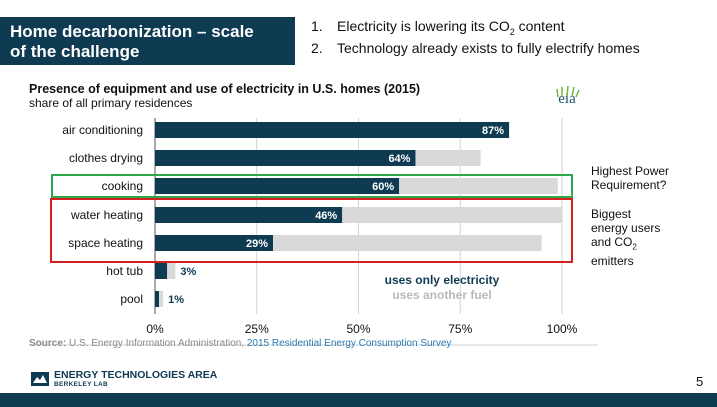 The width and height of the screenshot is (717, 407). I want to click on slide-title-line2: of the challenge, so click(75, 51).